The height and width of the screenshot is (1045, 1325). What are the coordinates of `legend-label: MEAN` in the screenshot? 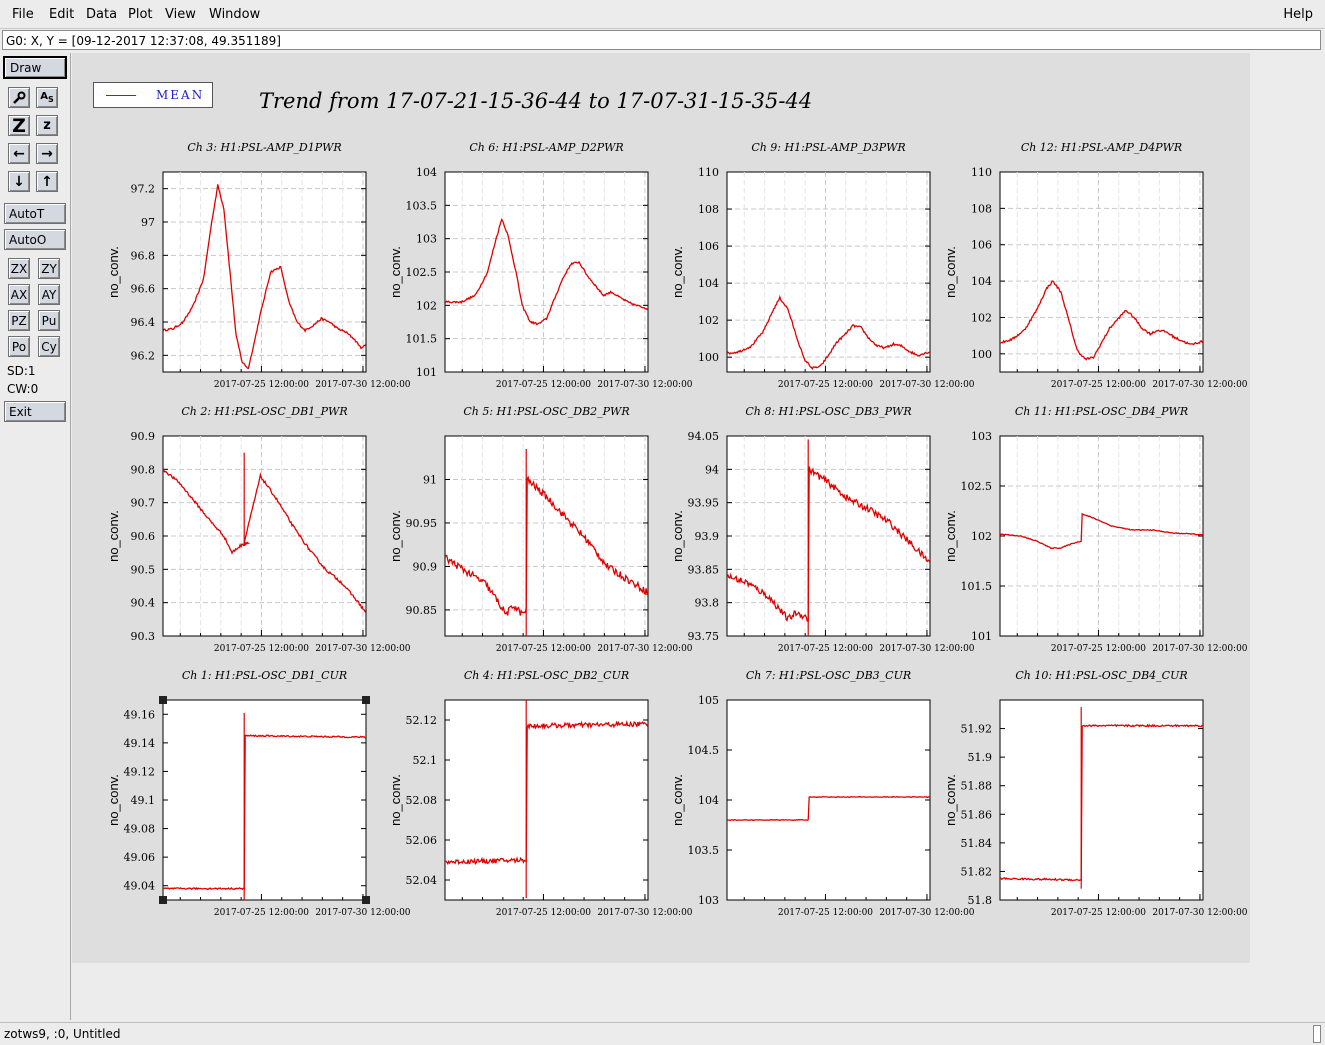 It's located at (180, 95).